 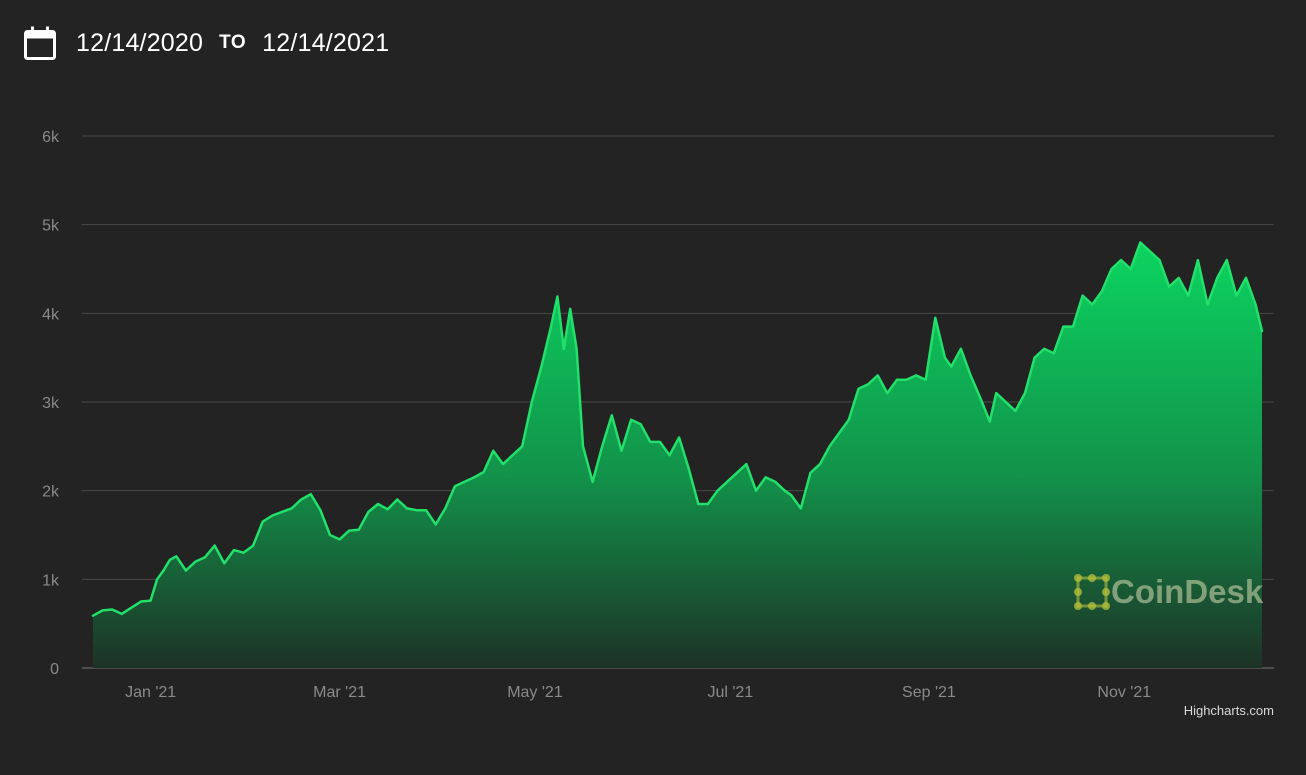 What do you see at coordinates (1229, 710) in the screenshot?
I see `highcharts-credits-link: Highcharts.com` at bounding box center [1229, 710].